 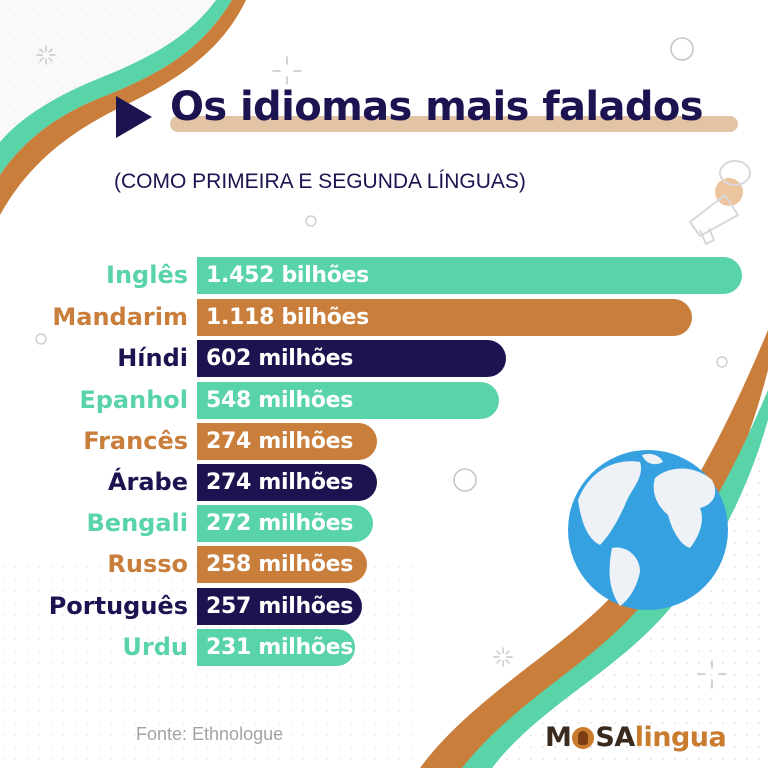 I want to click on bar-value-label: 548 milhões, so click(x=280, y=400).